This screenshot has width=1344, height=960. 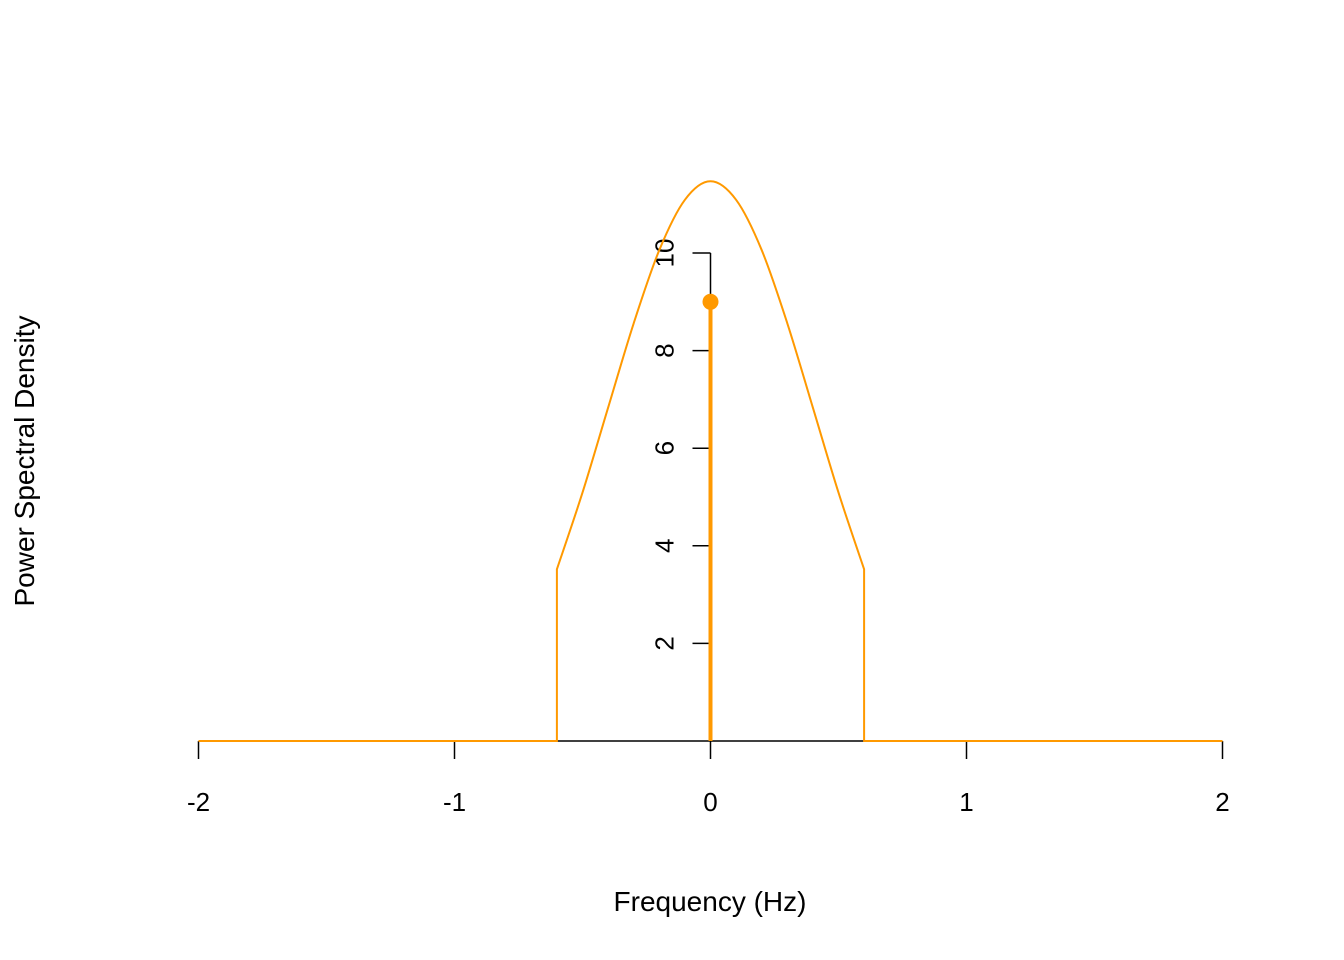 I want to click on x-axis: -2 -1 0 1 2, so click(x=708, y=778).